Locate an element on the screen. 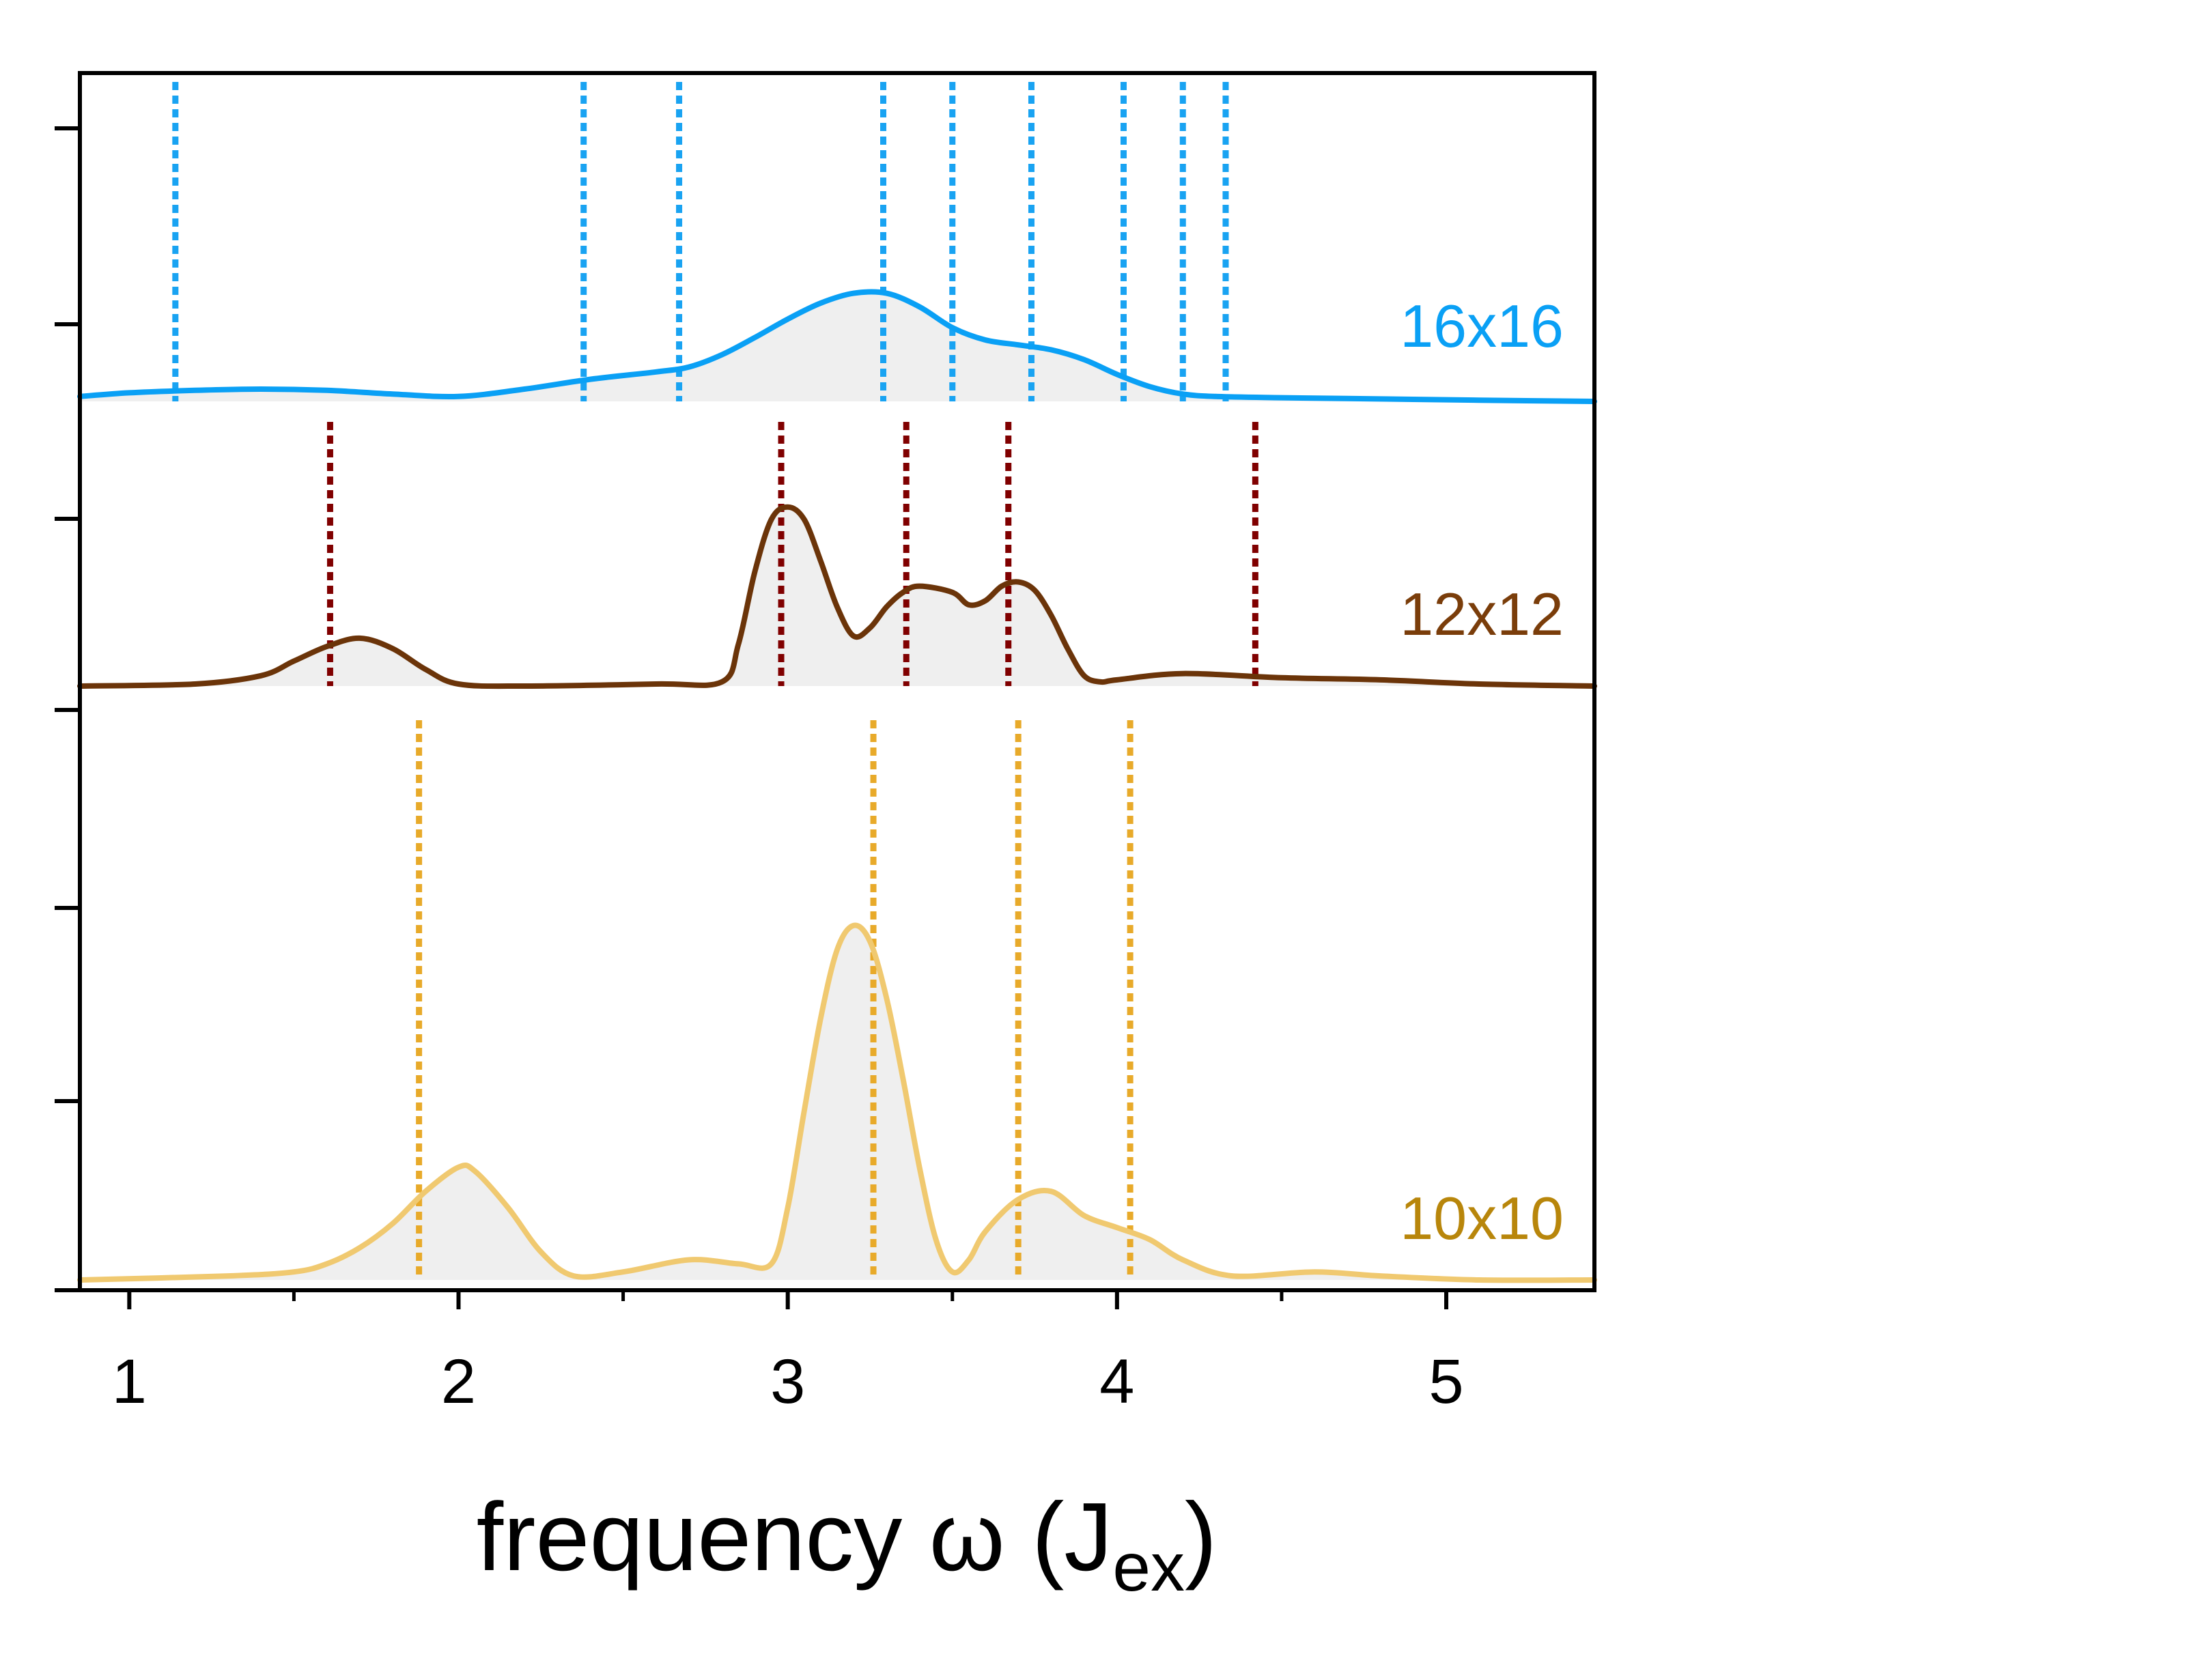 The image size is (2196, 1680). x-ticks: 1 2 3 4 5 is located at coordinates (788, 1353).